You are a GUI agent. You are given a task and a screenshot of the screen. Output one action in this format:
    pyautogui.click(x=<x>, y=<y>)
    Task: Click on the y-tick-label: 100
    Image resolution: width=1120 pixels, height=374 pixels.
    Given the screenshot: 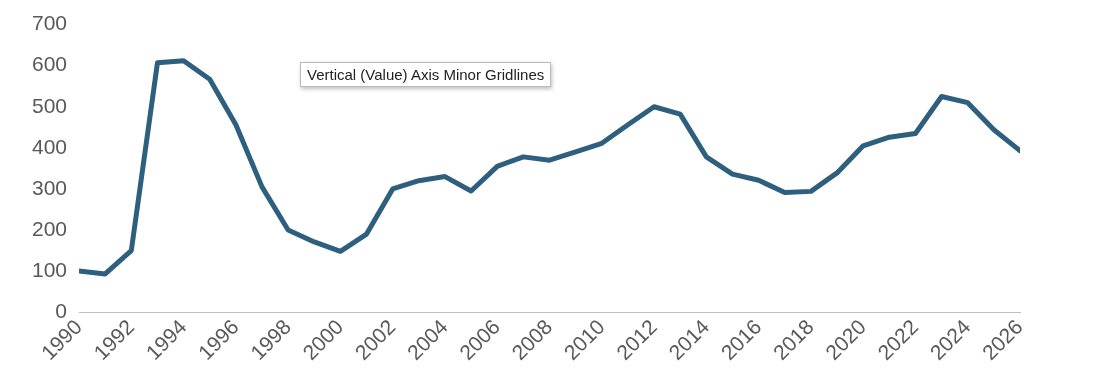 What is the action you would take?
    pyautogui.click(x=49, y=269)
    